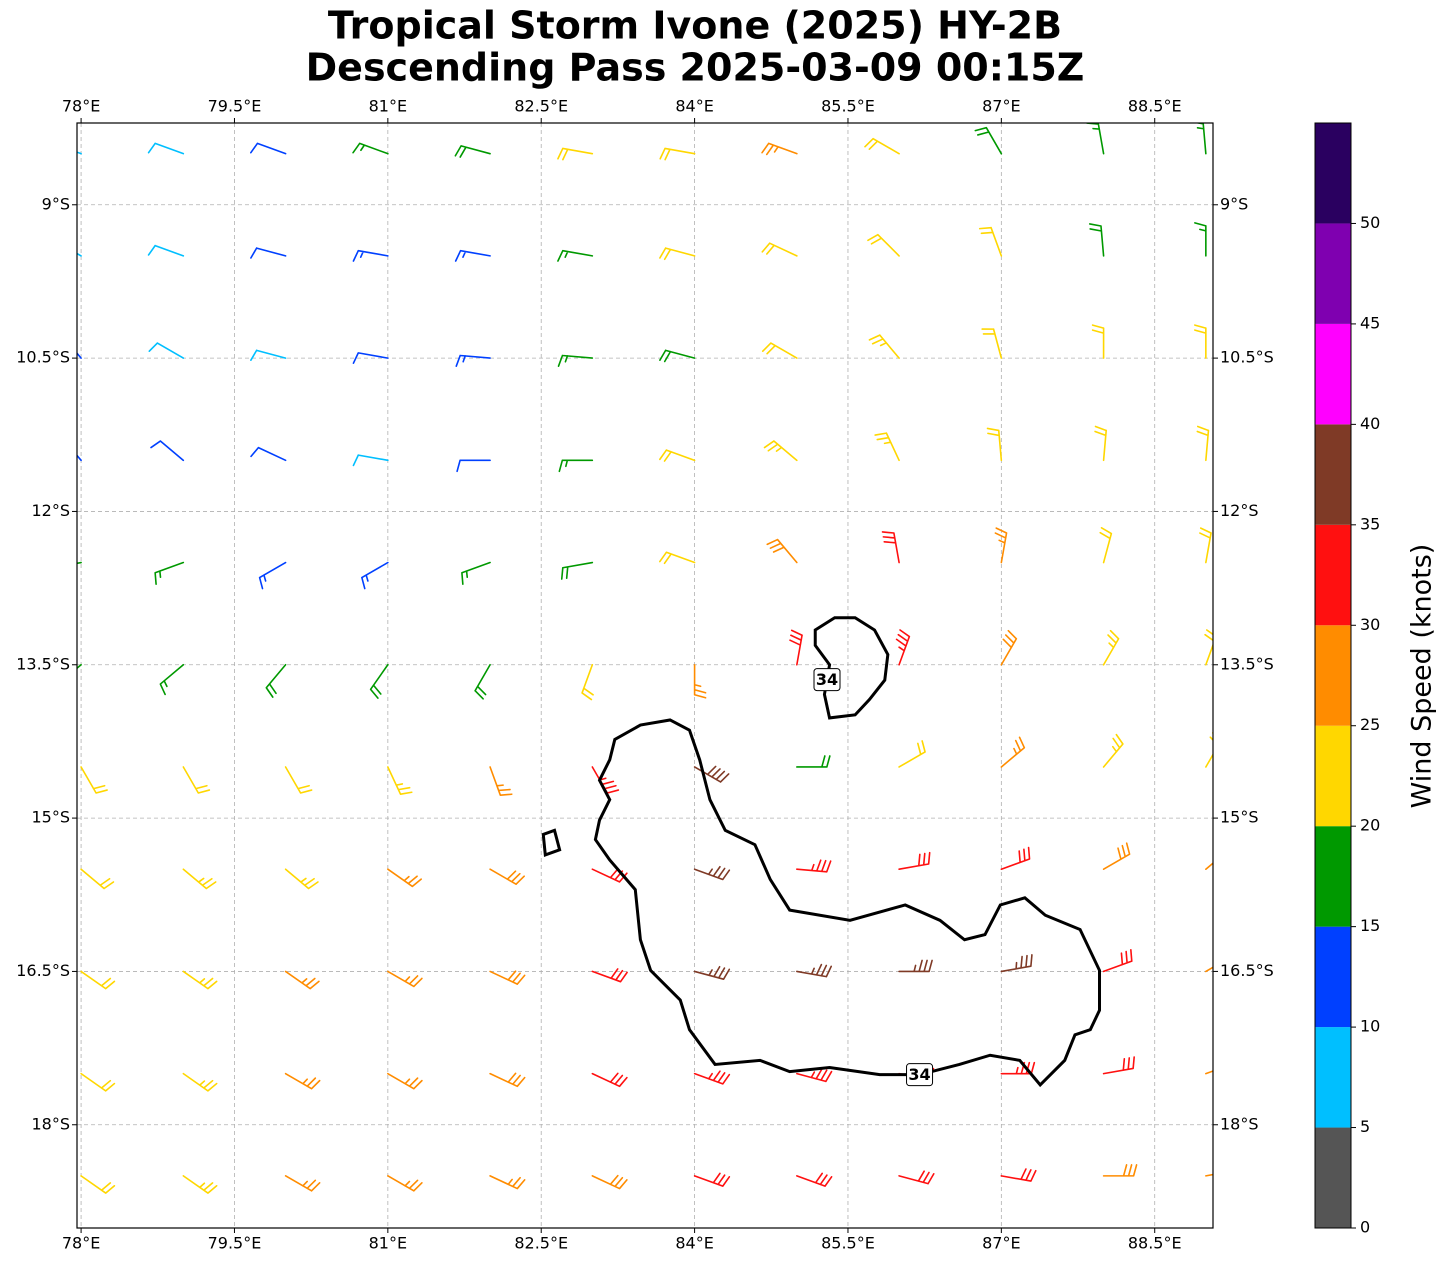 This screenshot has width=1451, height=1264. I want to click on x-tick-label: 84°E, so click(694, 106).